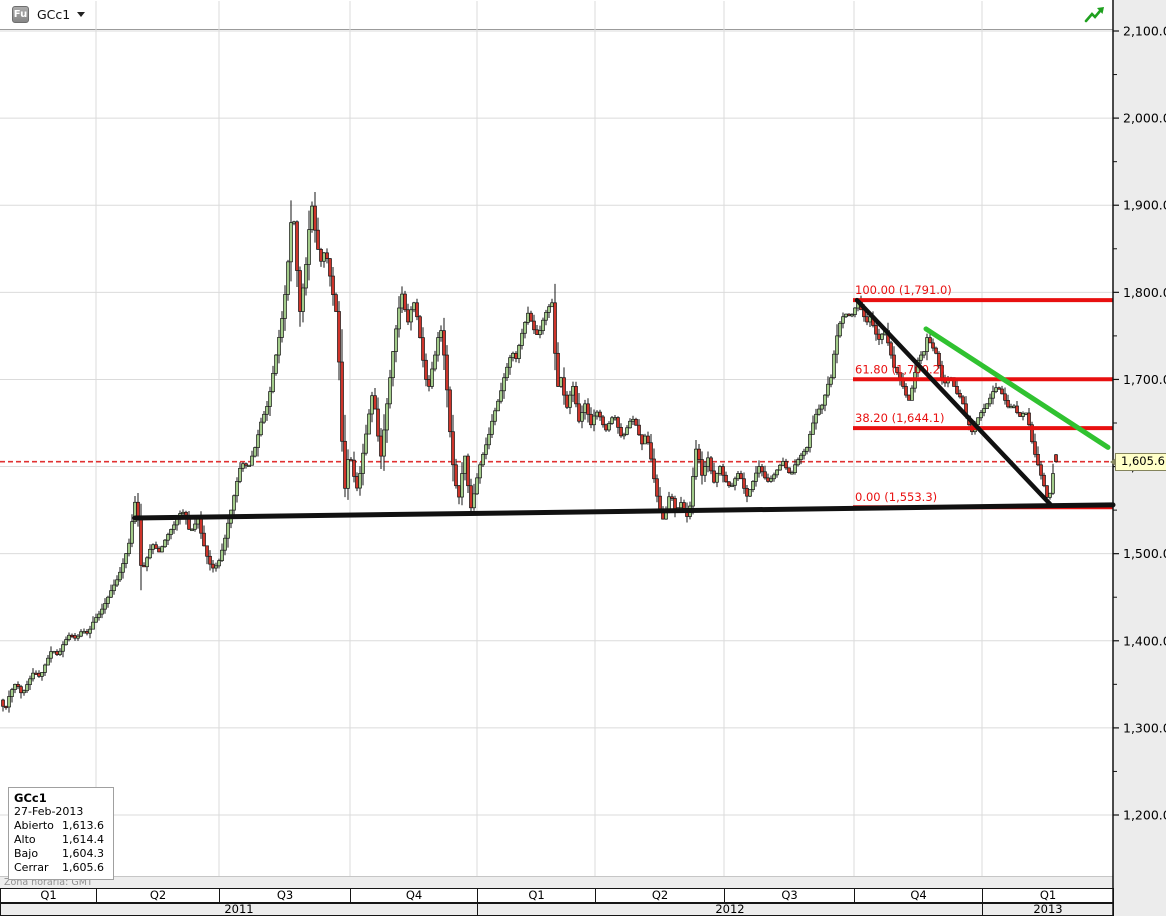 This screenshot has width=1166, height=916. What do you see at coordinates (1017, 388) in the screenshot?
I see `trendline-descending-channel-green` at bounding box center [1017, 388].